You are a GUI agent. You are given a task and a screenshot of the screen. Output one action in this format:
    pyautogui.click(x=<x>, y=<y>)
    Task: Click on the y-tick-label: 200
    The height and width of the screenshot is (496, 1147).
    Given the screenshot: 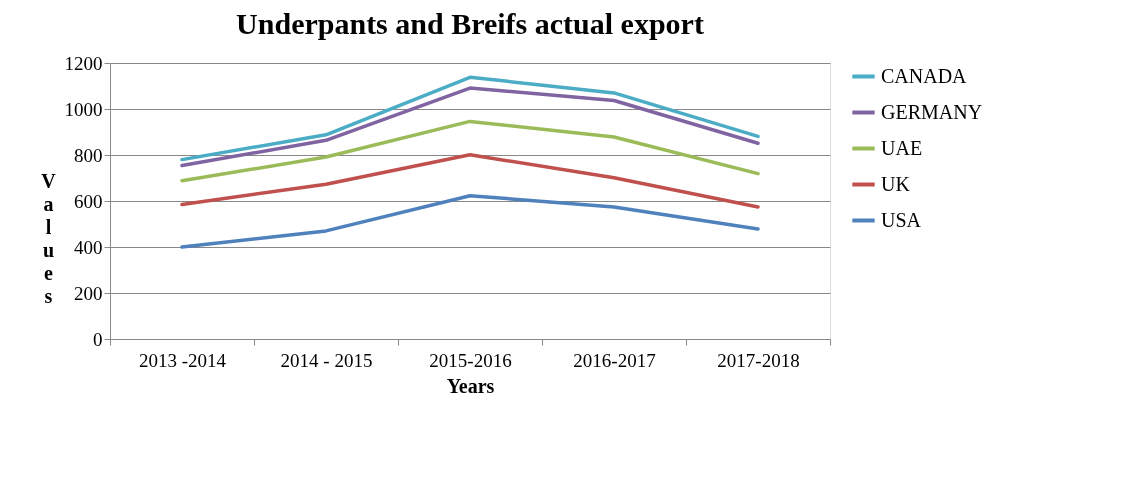 What is the action you would take?
    pyautogui.click(x=88, y=293)
    